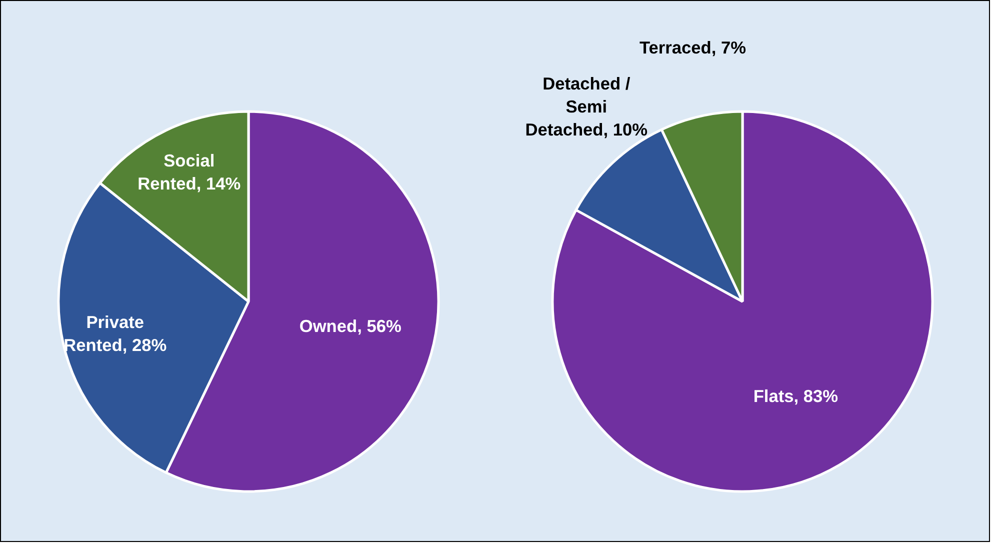  What do you see at coordinates (692, 47) in the screenshot?
I see `slice-label: Terraced, 7%` at bounding box center [692, 47].